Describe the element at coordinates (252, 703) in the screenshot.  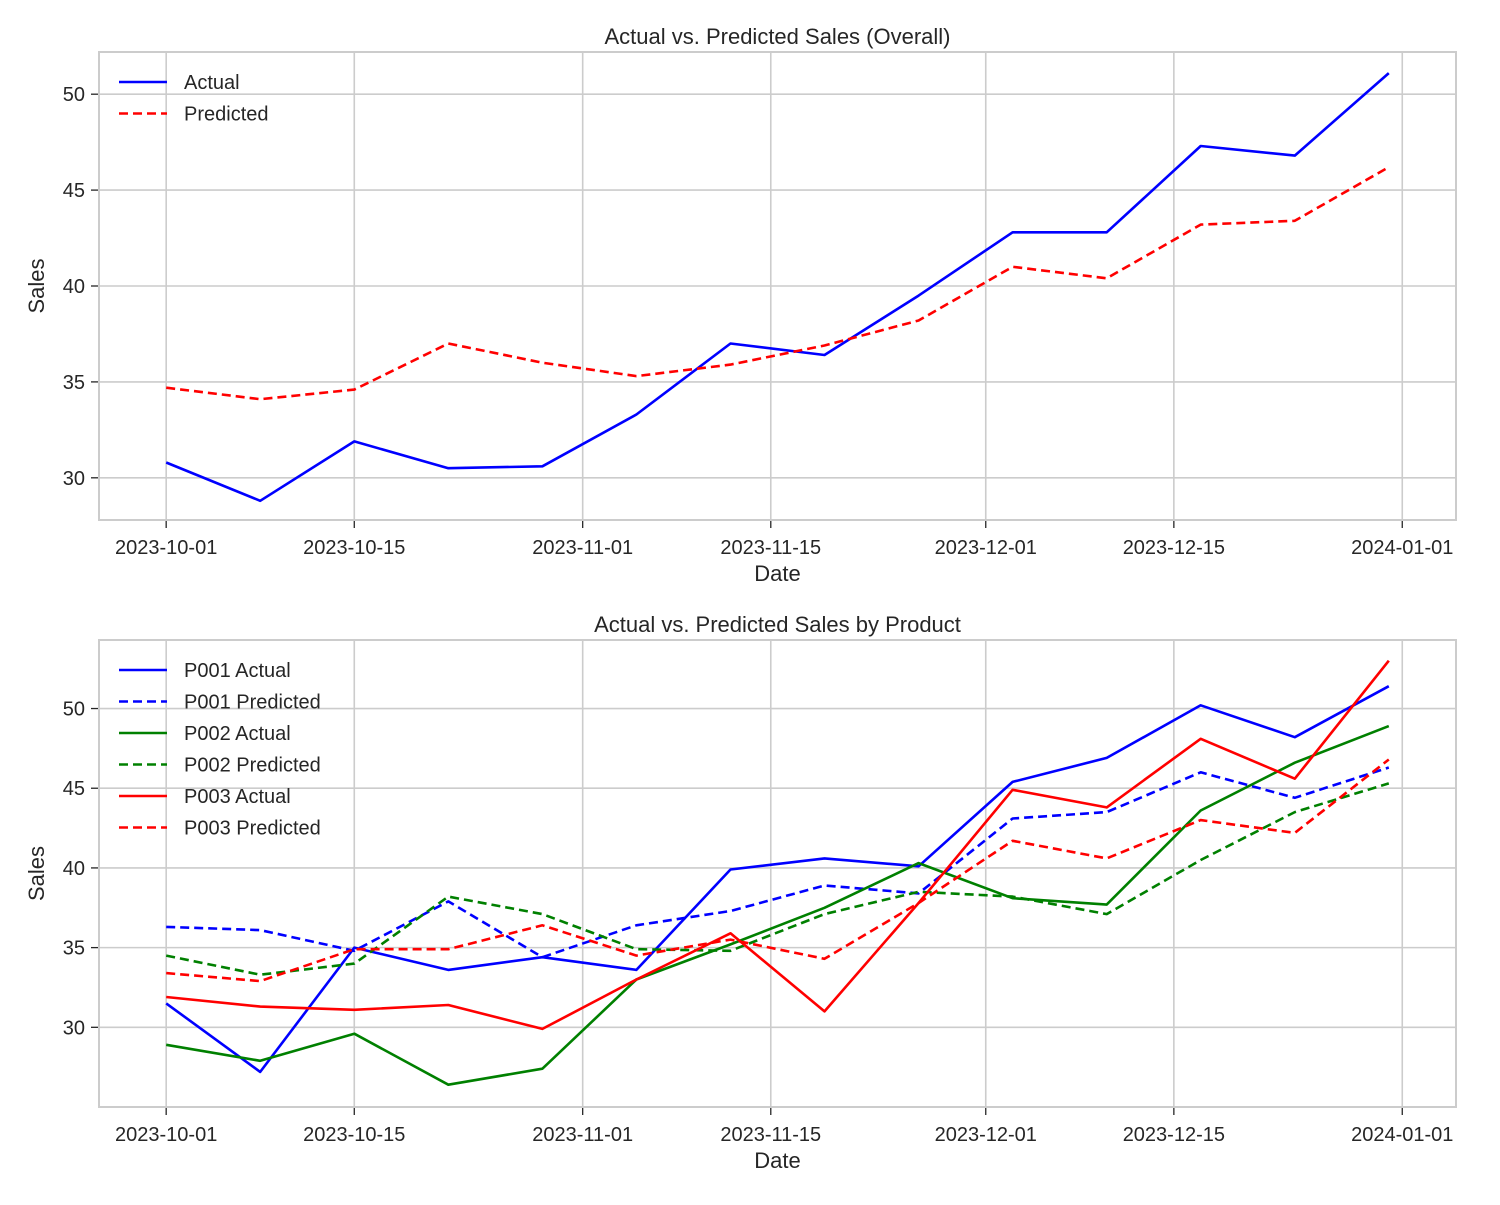
I see `legend-label: P001 Predicted` at that location.